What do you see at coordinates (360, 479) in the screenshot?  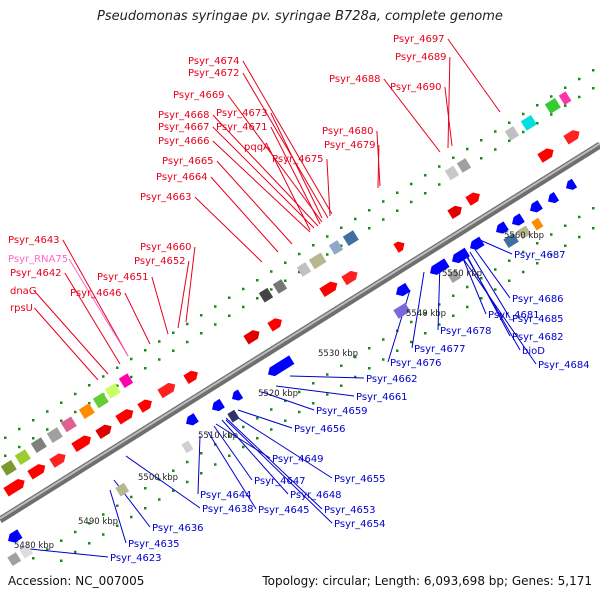 I see `reverse-gene-label: Psyr_4655` at bounding box center [360, 479].